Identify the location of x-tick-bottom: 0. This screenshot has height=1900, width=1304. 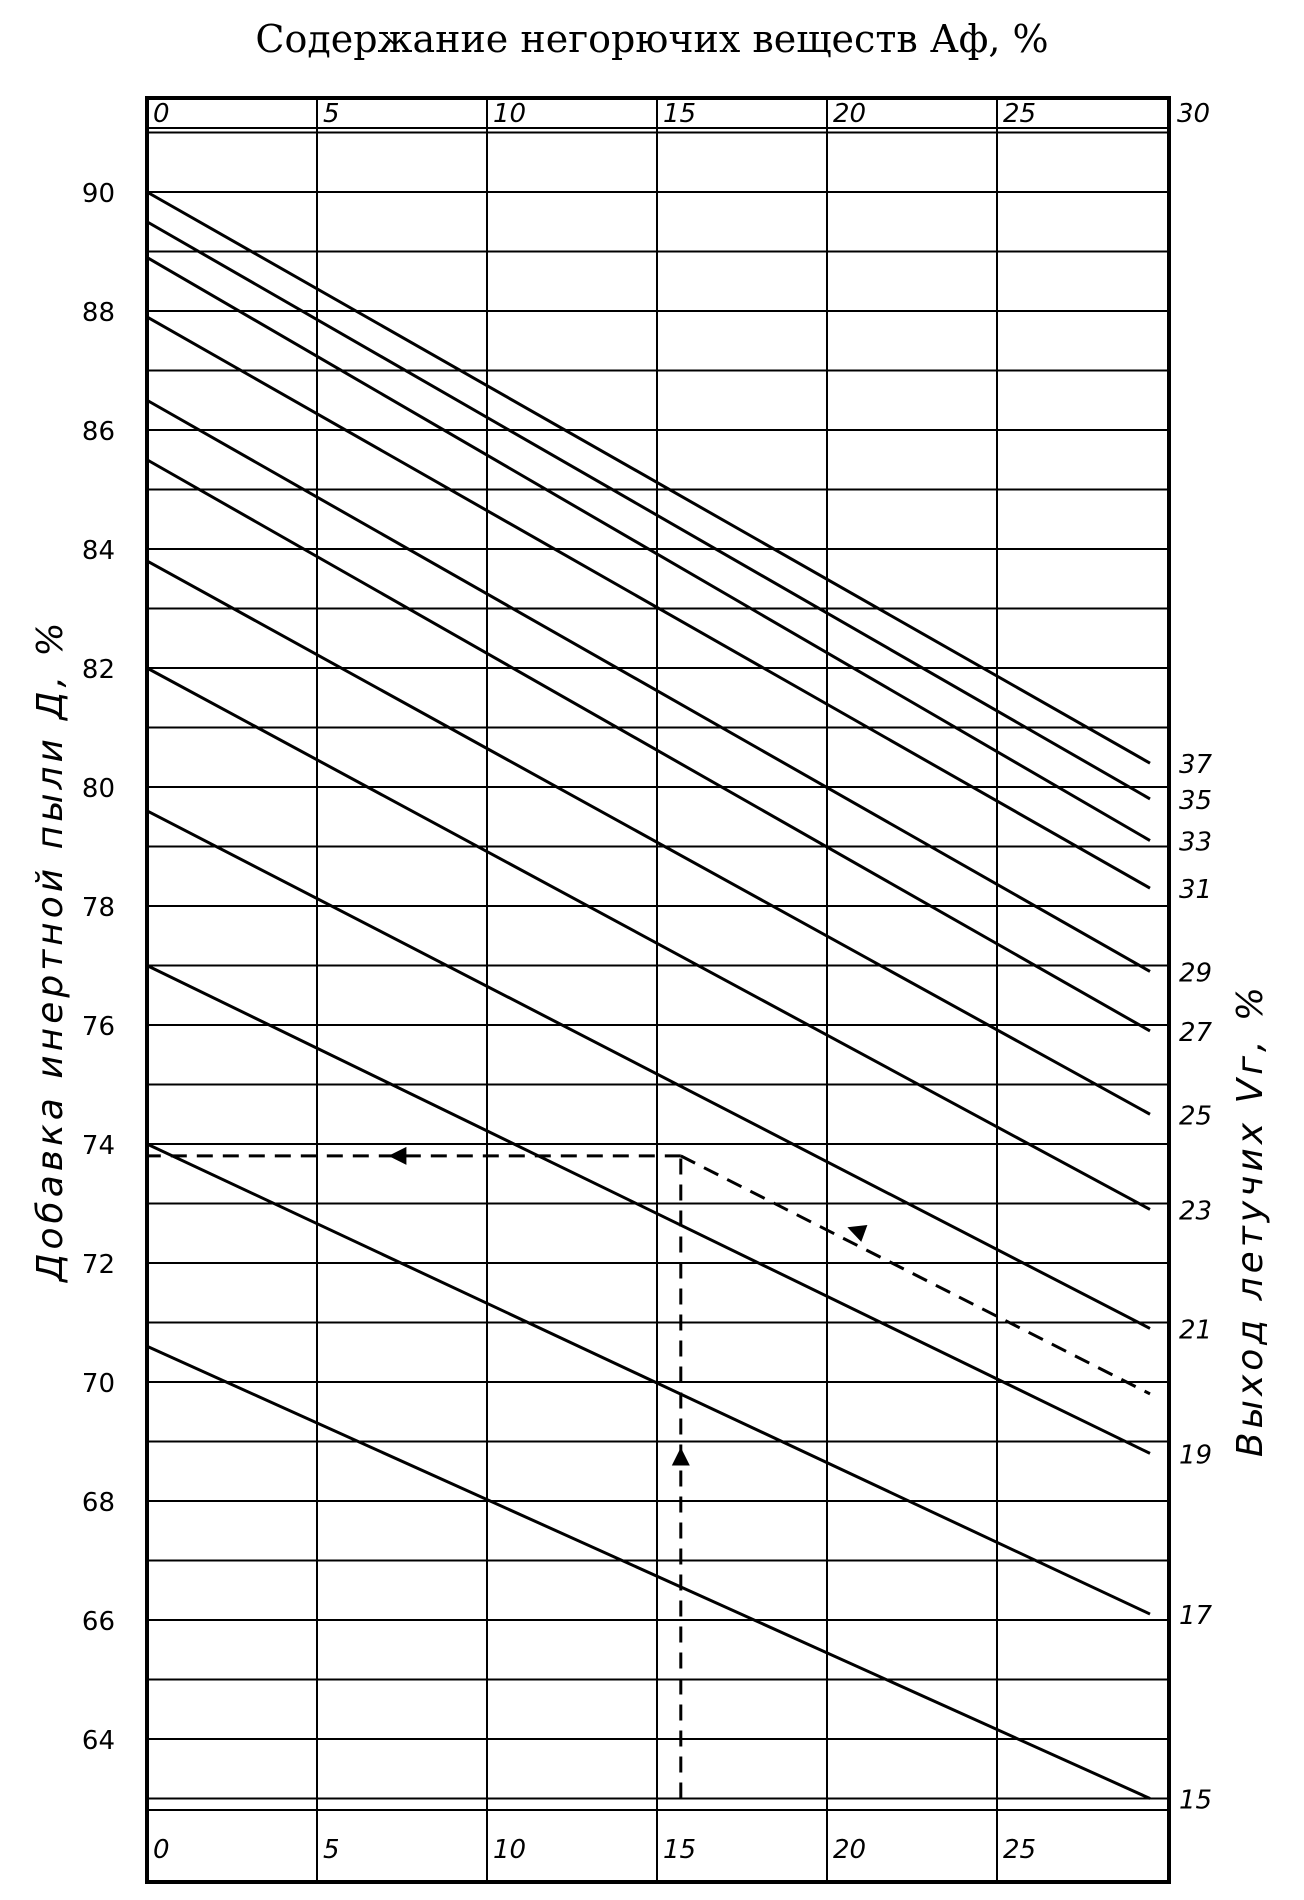
(161, 1850).